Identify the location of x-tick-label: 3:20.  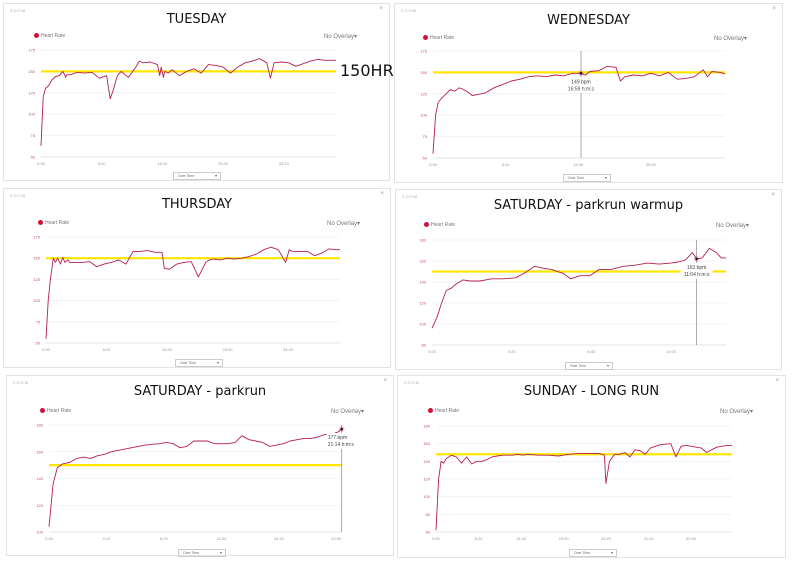
(512, 351).